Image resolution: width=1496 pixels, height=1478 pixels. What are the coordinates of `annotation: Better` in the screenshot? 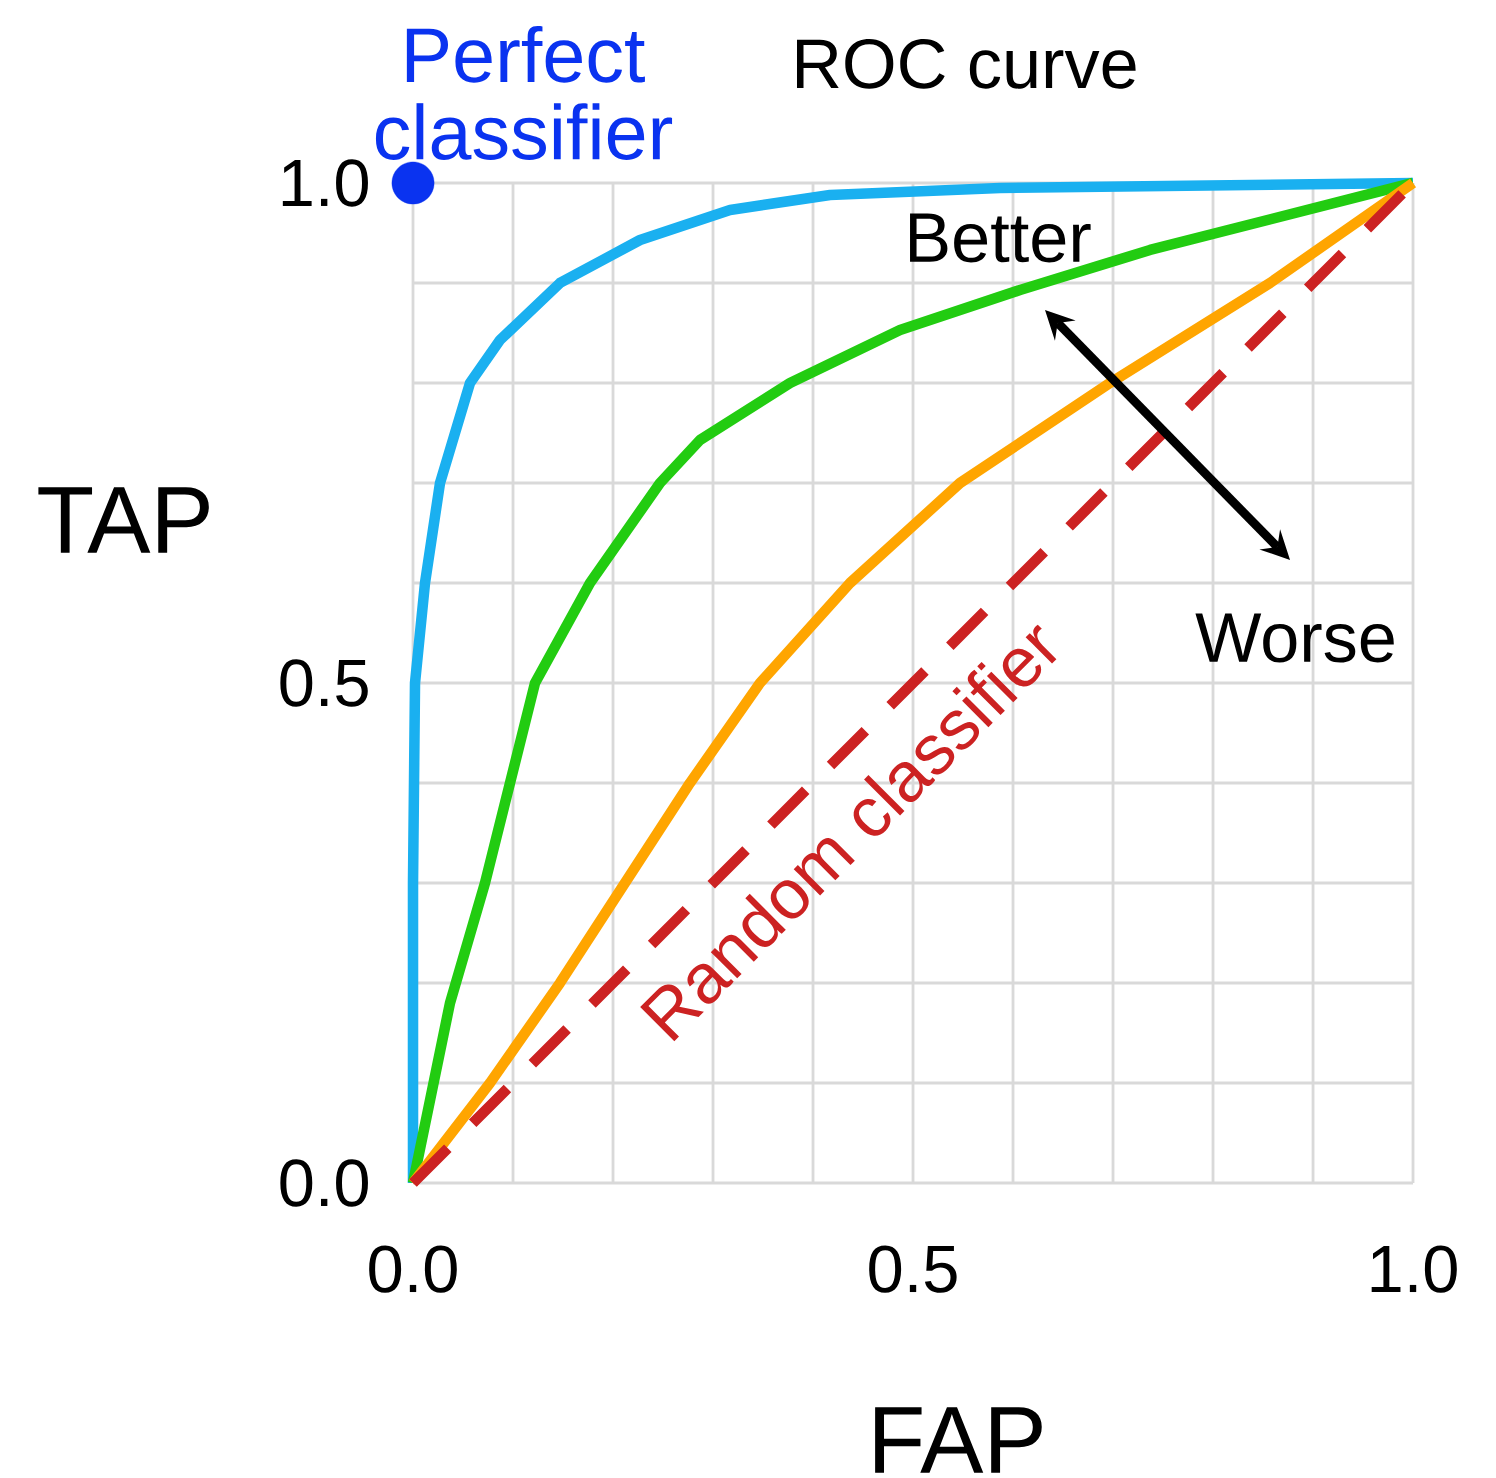 It's located at (1000, 238).